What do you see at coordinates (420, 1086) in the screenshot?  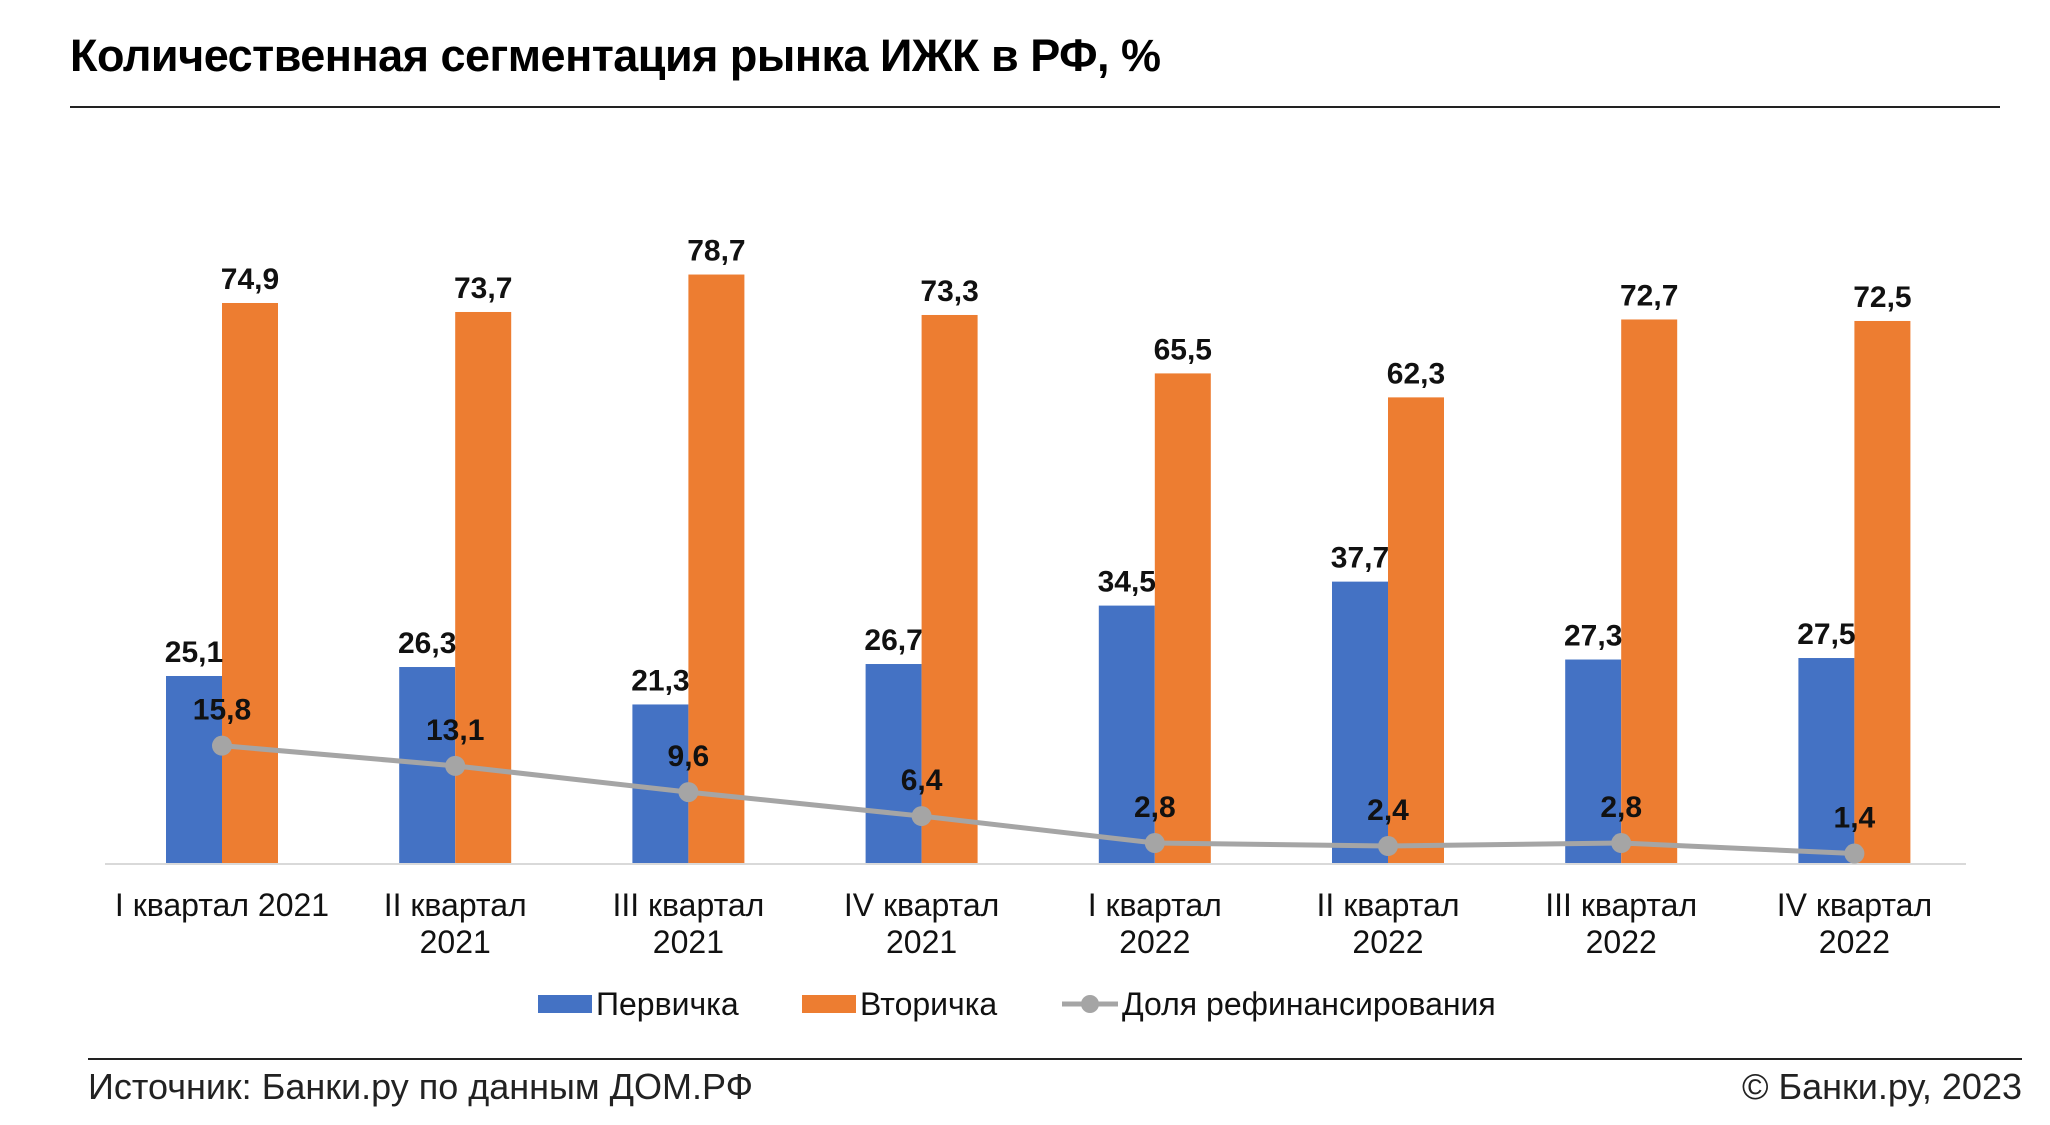 I see `source-note: Источник: Банки.ру по данным ДОМ.РФ` at bounding box center [420, 1086].